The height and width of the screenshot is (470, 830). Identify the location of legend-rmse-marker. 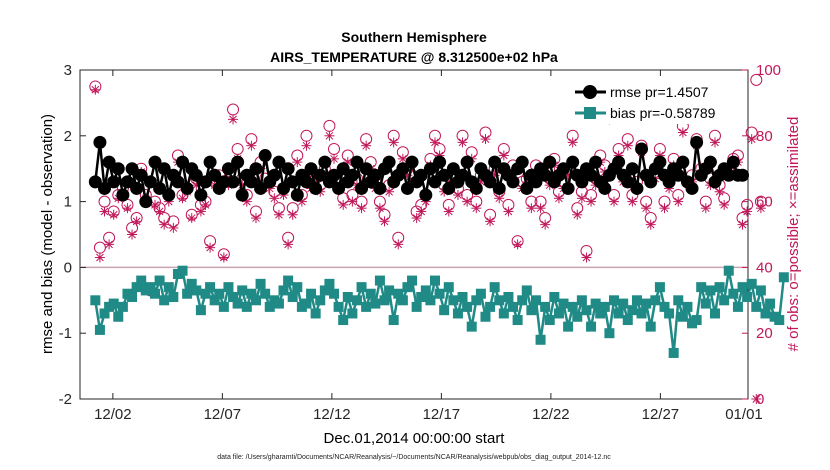
(590, 92).